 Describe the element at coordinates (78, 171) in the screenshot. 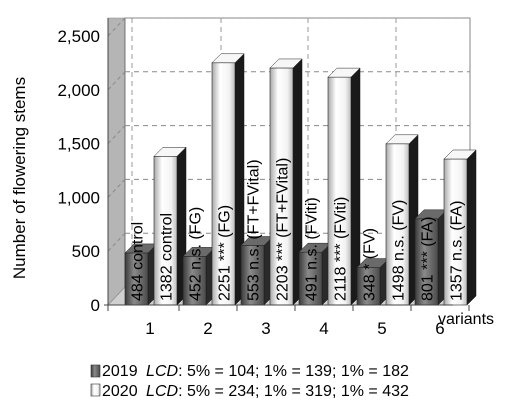

I see `y-axis: 0 500 1,000 1,500 2,000 2,500` at that location.